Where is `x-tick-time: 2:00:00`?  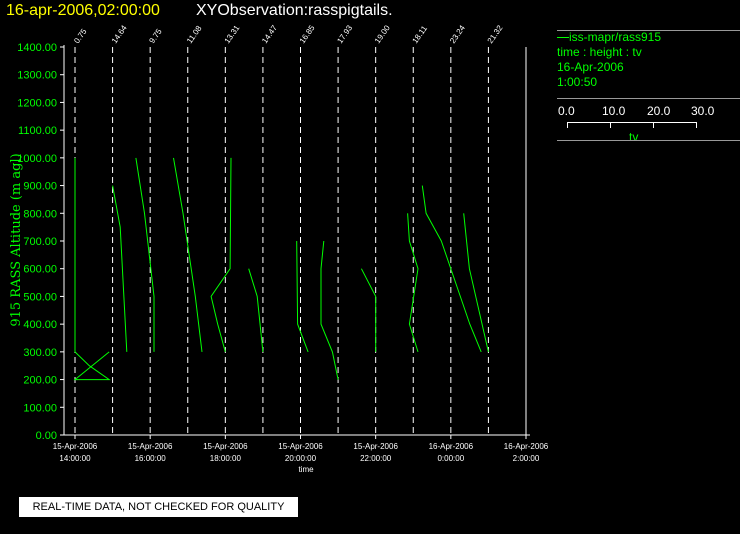
x-tick-time: 2:00:00 is located at coordinates (526, 458).